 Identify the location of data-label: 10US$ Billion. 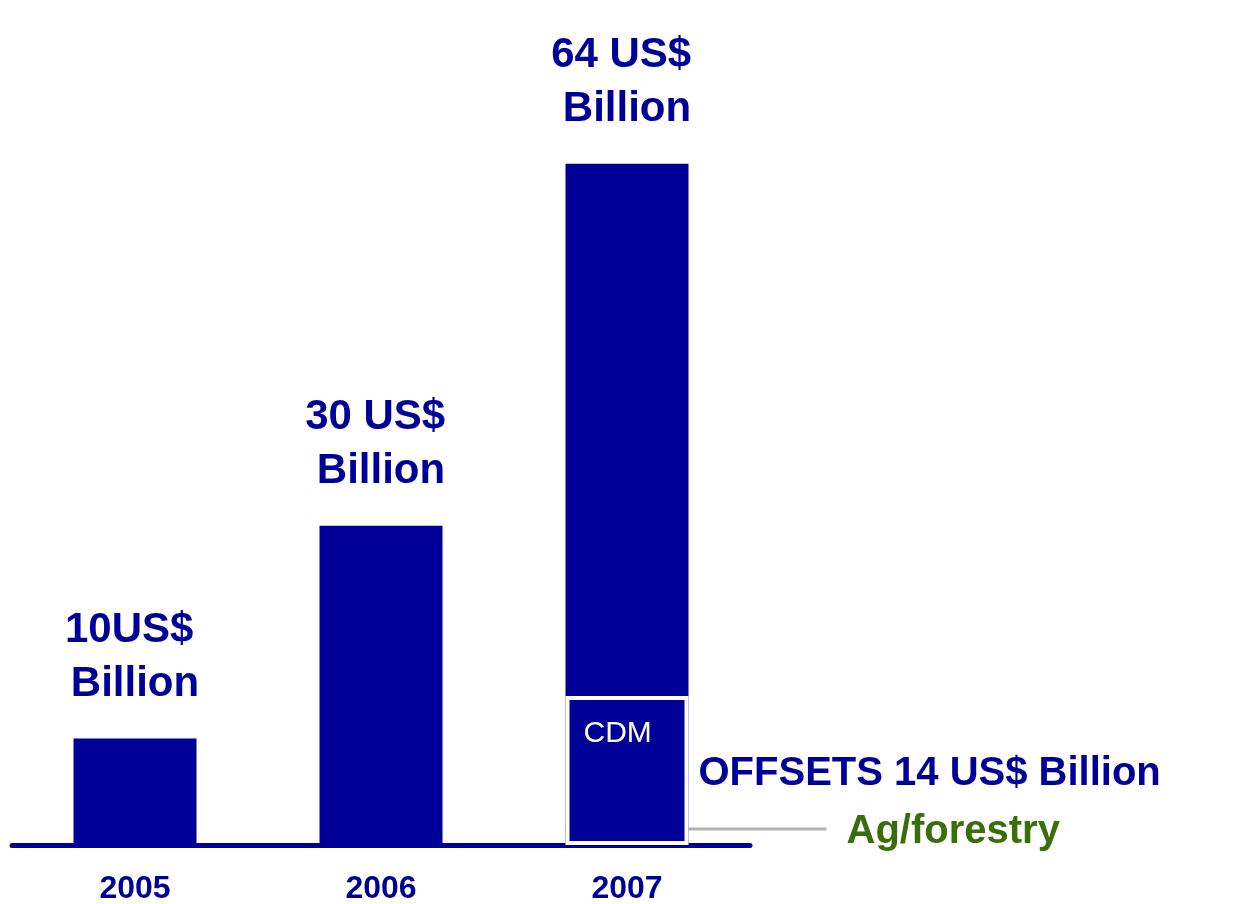
(135, 655).